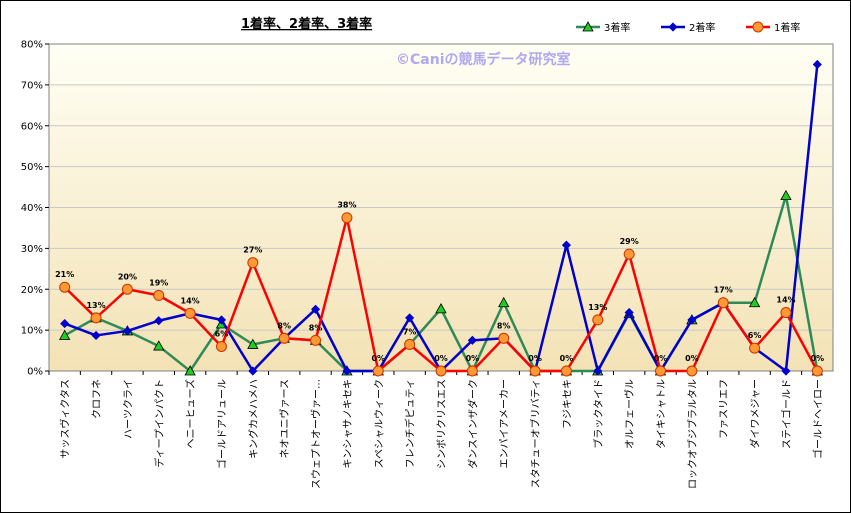 The height and width of the screenshot is (513, 851). What do you see at coordinates (755, 414) in the screenshot?
I see `x-category-label: ダイワメジャー` at bounding box center [755, 414].